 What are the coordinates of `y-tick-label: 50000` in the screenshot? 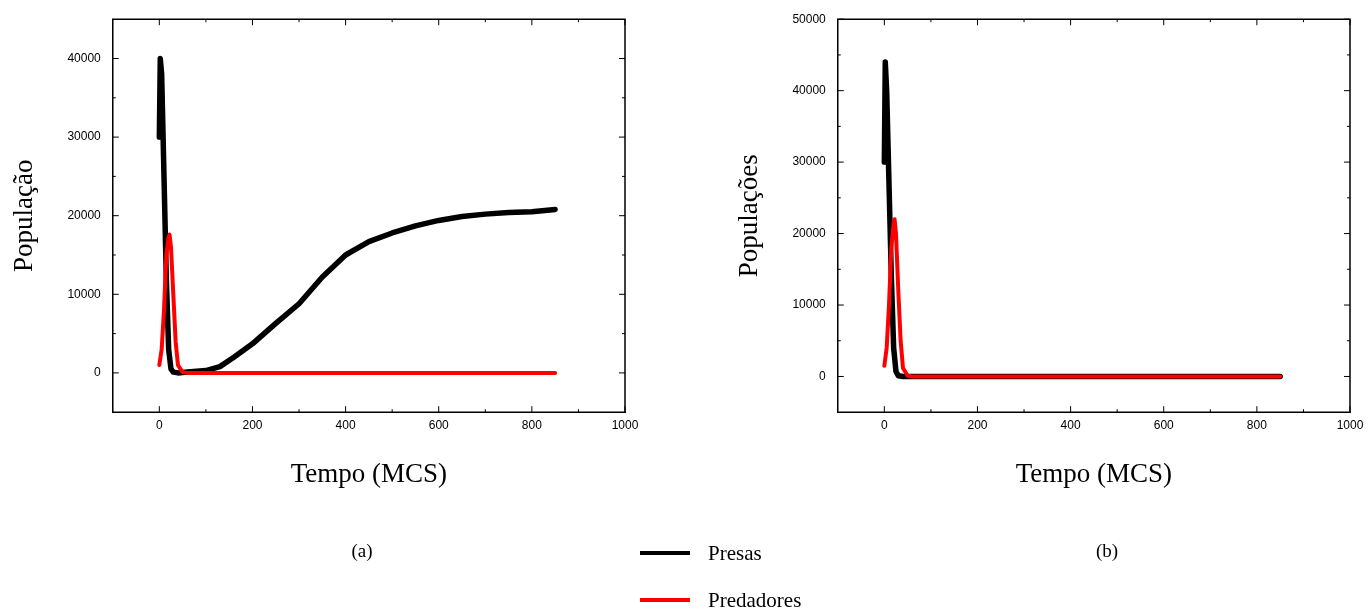 It's located at (809, 18).